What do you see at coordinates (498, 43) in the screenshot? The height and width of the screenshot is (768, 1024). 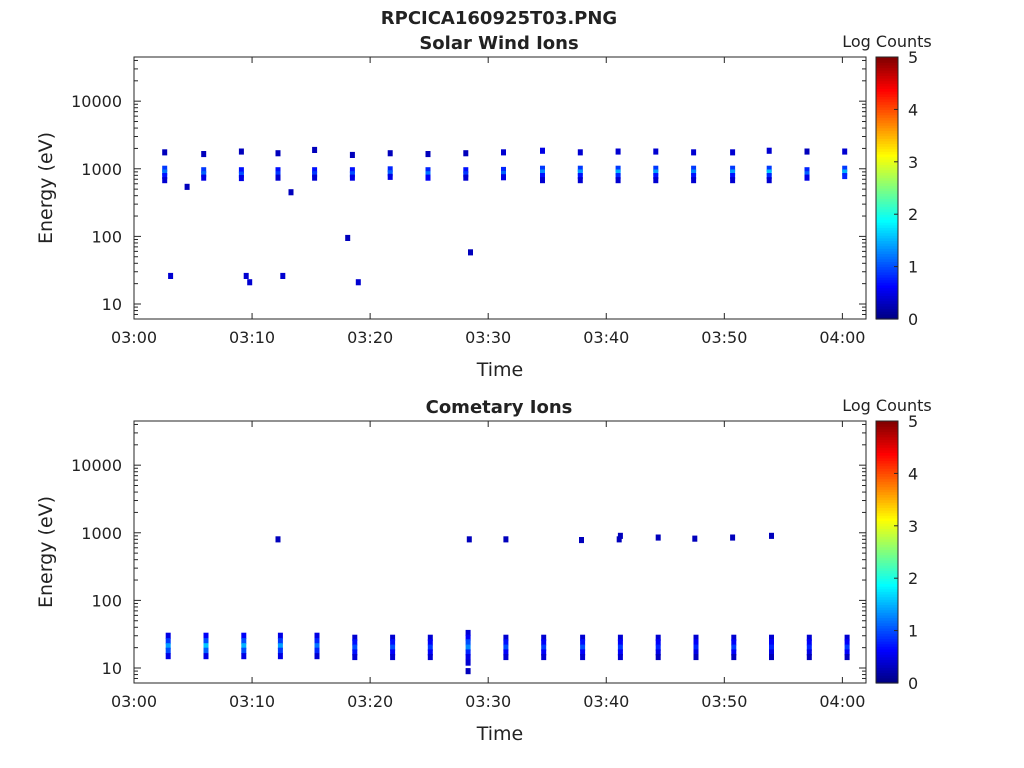 I see `panel-title: Solar Wind Ions` at bounding box center [498, 43].